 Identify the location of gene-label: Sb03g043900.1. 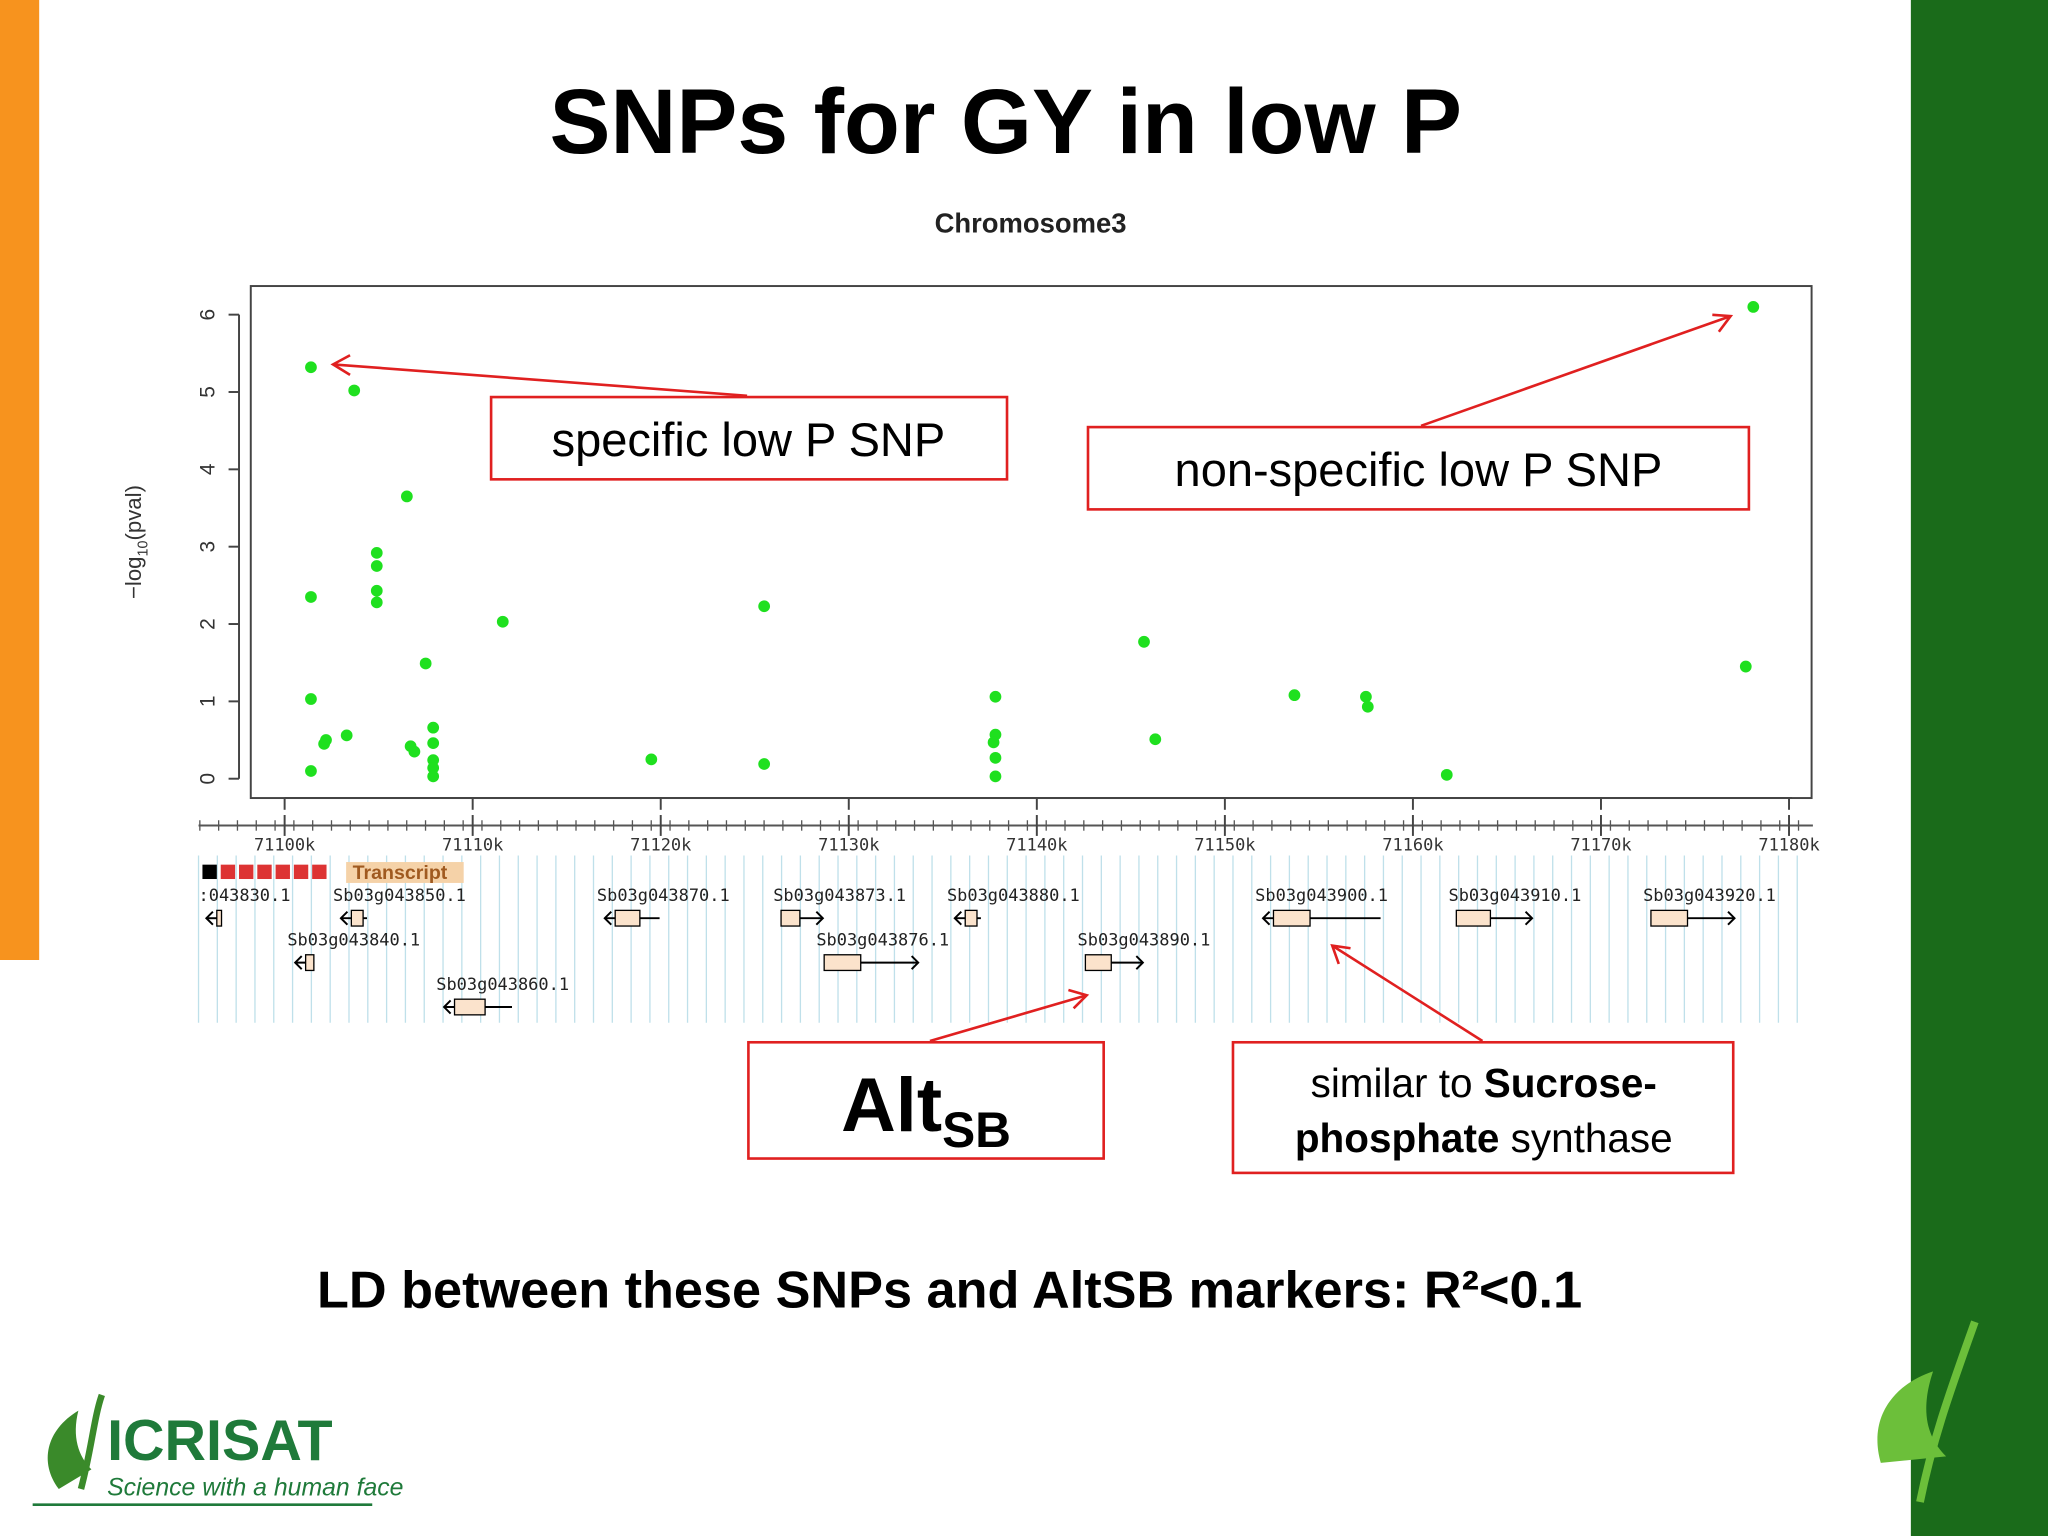
(1321, 896).